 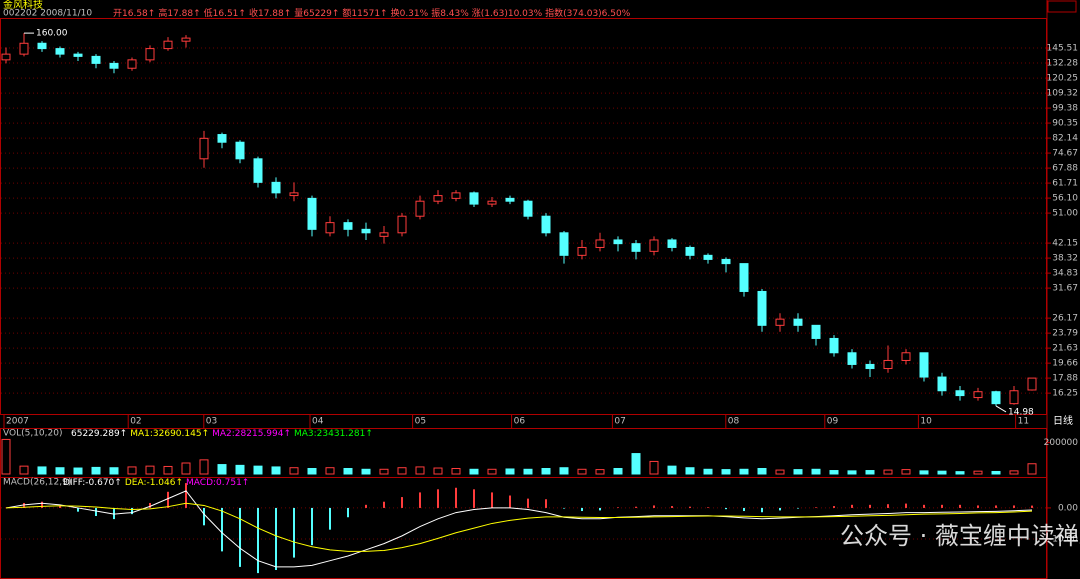 I want to click on y-tick-label: 51.00, so click(x=1065, y=214).